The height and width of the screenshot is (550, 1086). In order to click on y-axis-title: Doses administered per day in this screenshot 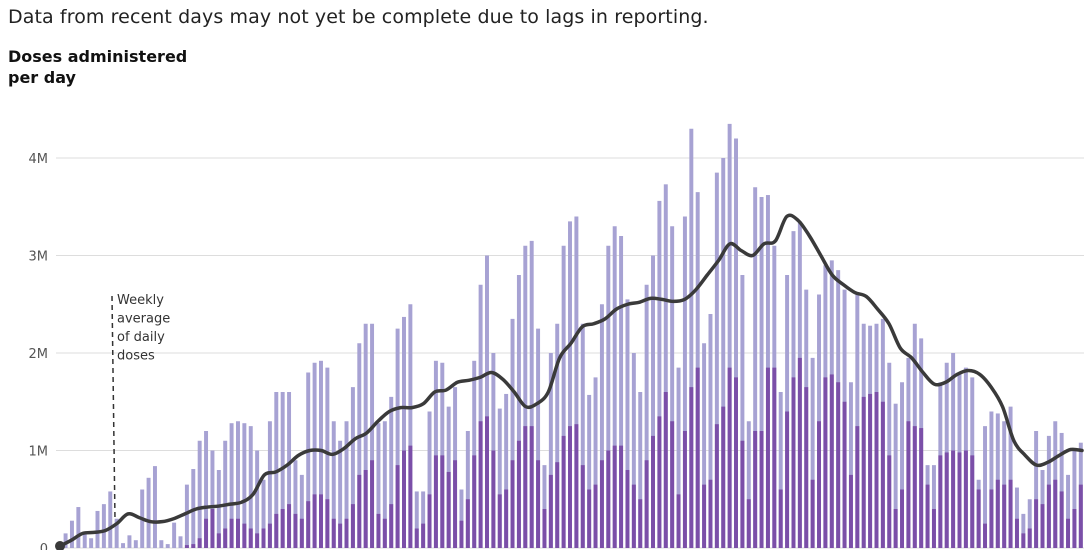, I will do `click(98, 67)`.